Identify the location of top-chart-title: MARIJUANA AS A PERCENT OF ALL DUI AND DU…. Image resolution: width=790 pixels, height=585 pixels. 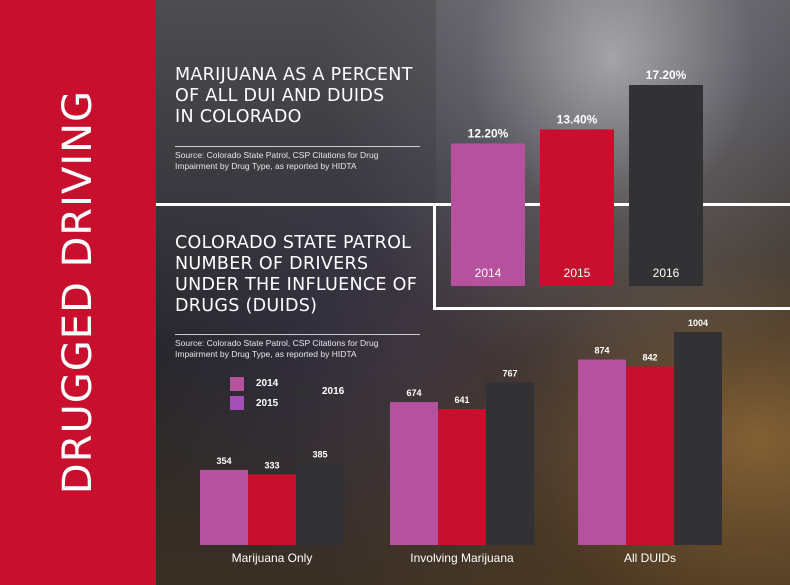
(294, 96).